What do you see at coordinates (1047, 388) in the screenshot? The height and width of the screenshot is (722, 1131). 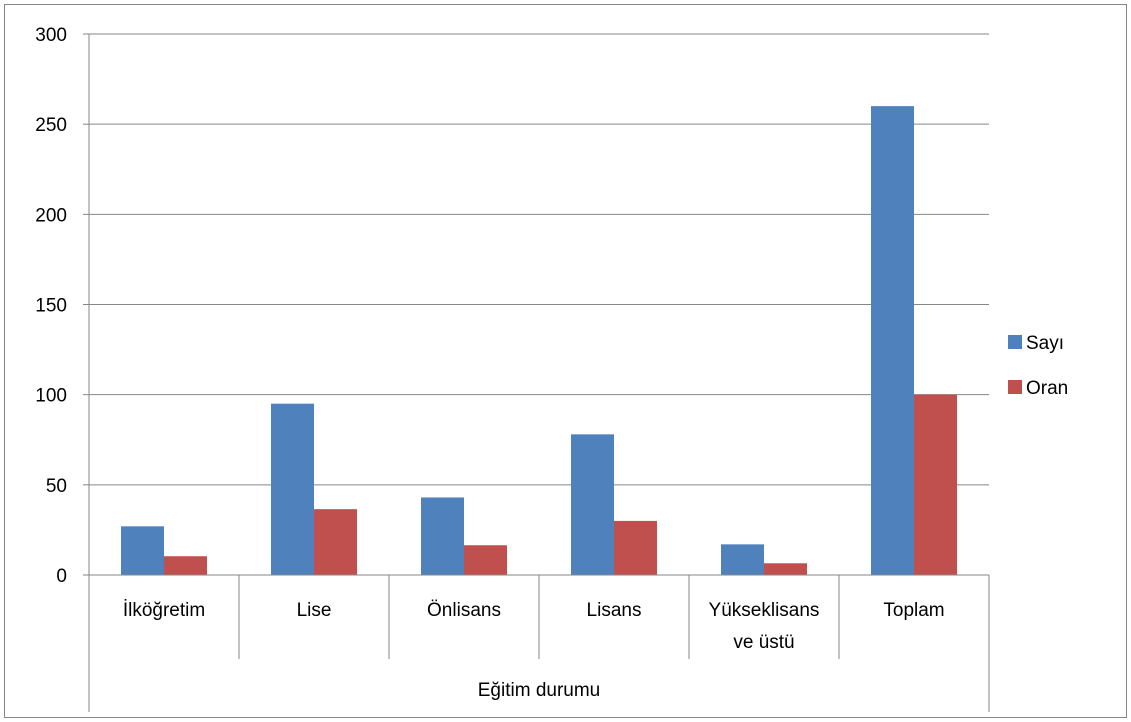 I see `legend-label-oran: Oran` at bounding box center [1047, 388].